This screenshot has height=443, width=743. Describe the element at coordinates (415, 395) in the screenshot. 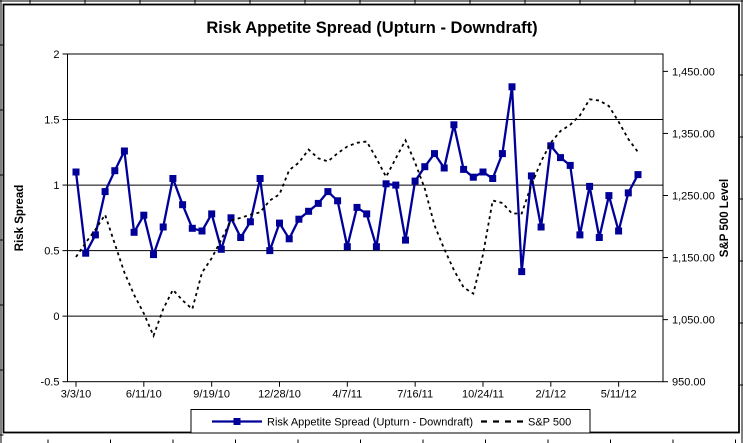

I see `x-tick-label: 7/16/11` at that location.